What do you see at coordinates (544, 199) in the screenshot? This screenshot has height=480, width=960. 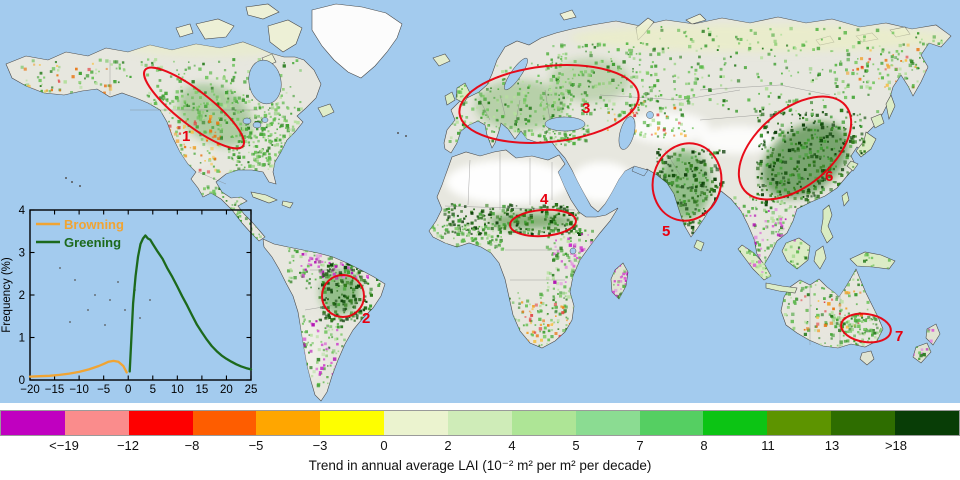 I see `region-number-4: 4` at bounding box center [544, 199].